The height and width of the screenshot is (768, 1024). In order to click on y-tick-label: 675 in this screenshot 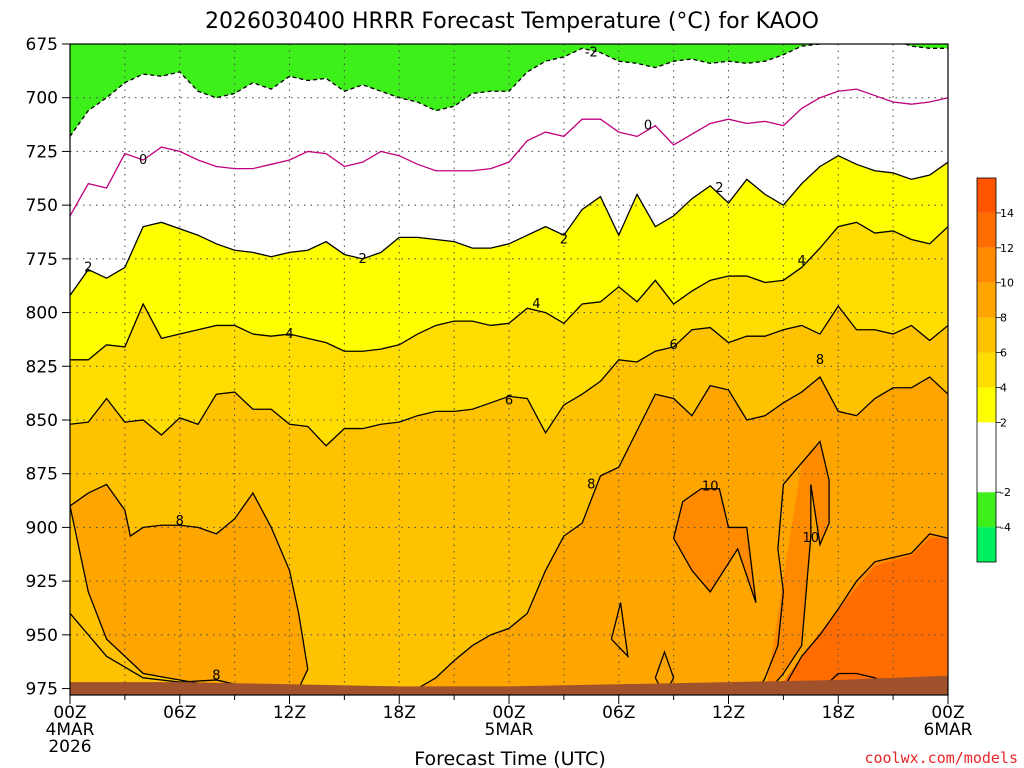, I will do `click(42, 45)`.